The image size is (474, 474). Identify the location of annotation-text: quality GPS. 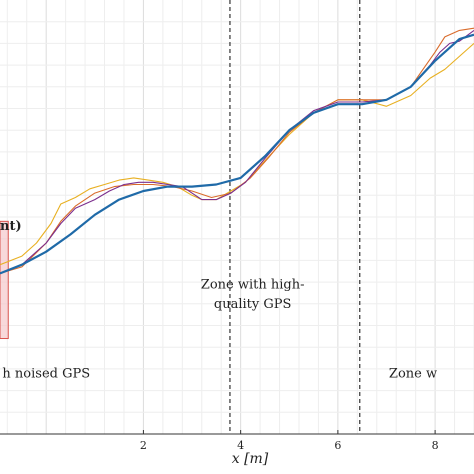
(253, 304).